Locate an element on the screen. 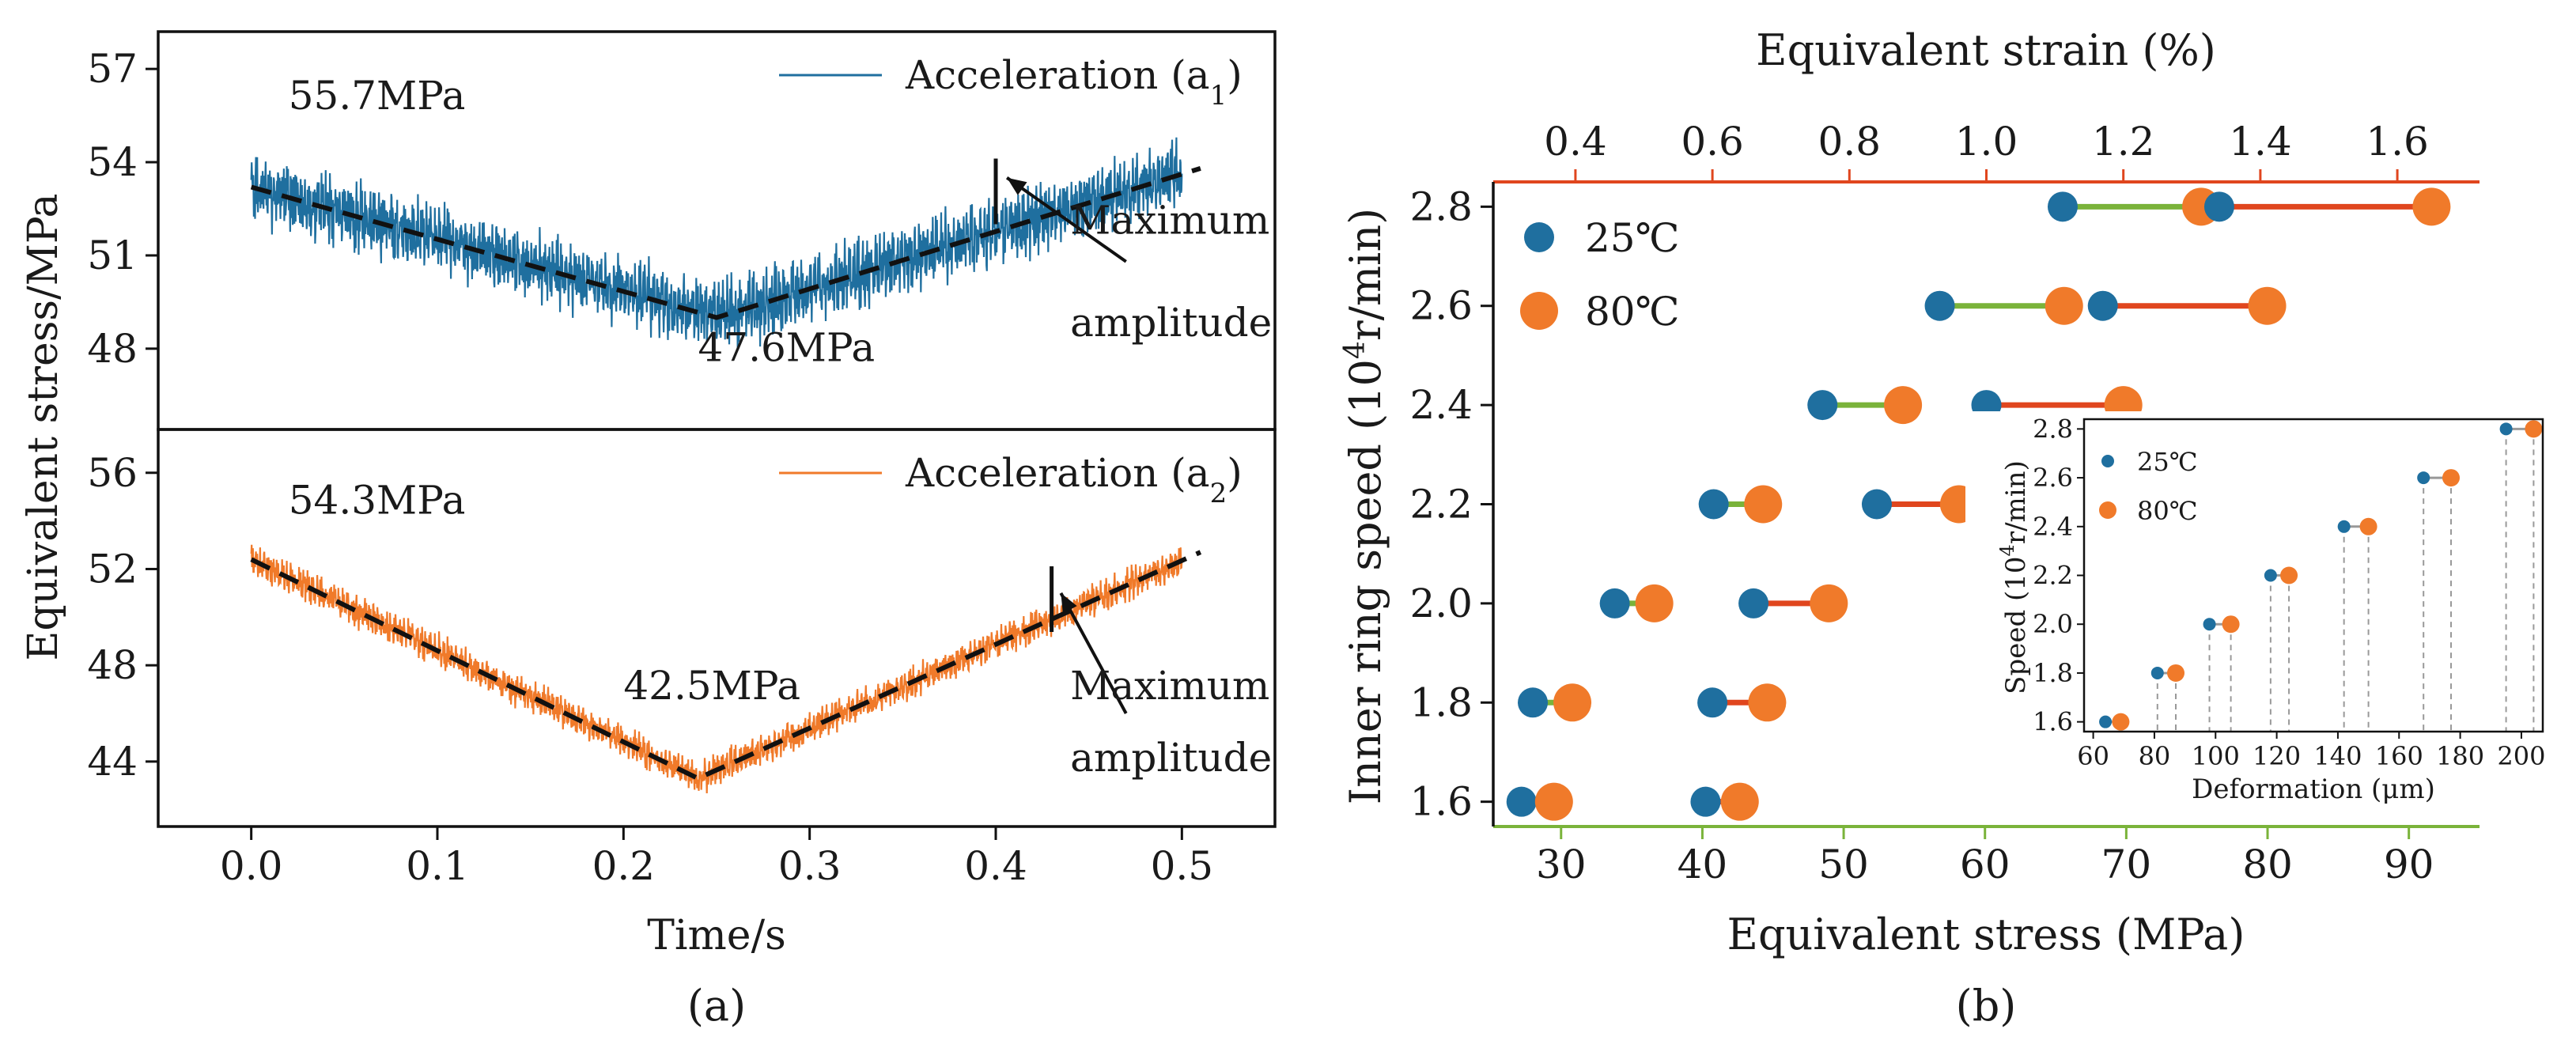  y-axis-title-main: Inner ring speed (10 is located at coordinates (1366, 581).